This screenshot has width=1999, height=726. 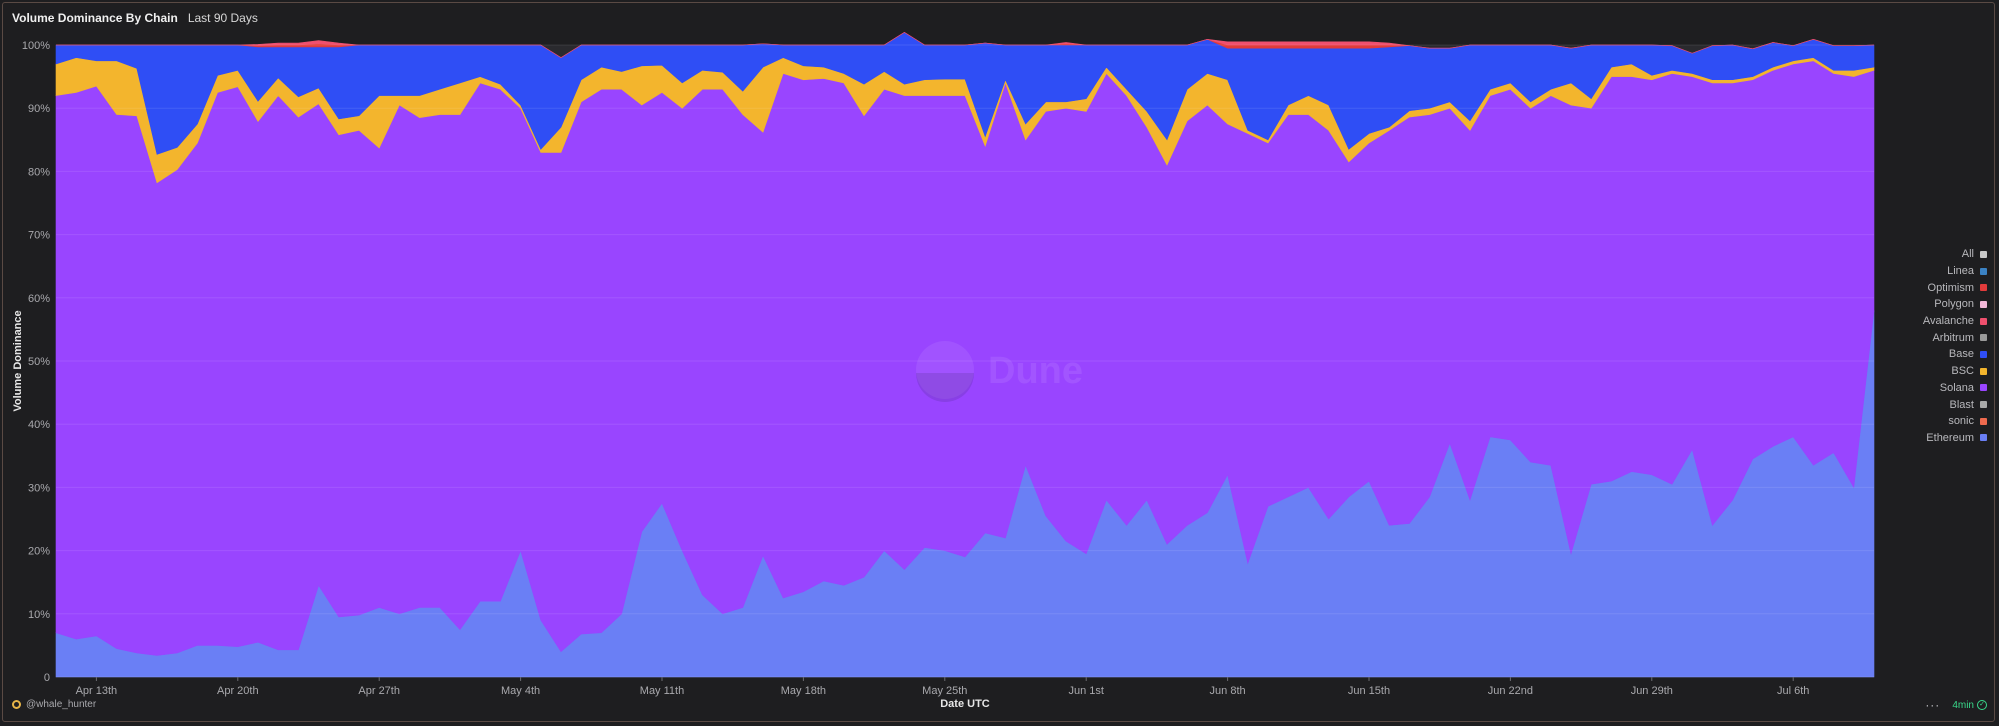 I want to click on legend-label: Optimism, so click(x=1950, y=287).